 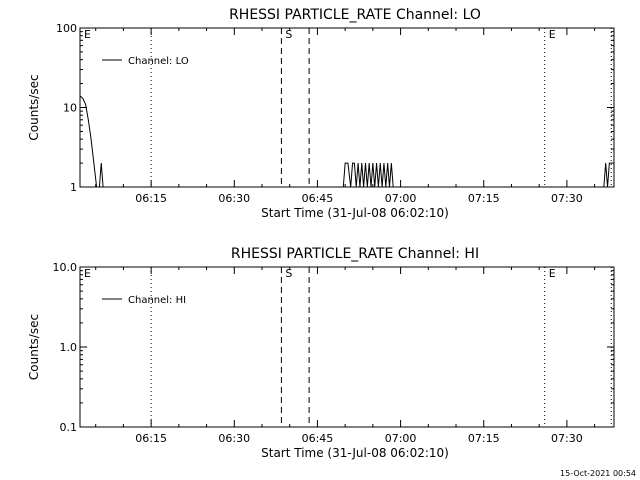 What do you see at coordinates (65, 267) in the screenshot?
I see `y-tick-label: 10.0` at bounding box center [65, 267].